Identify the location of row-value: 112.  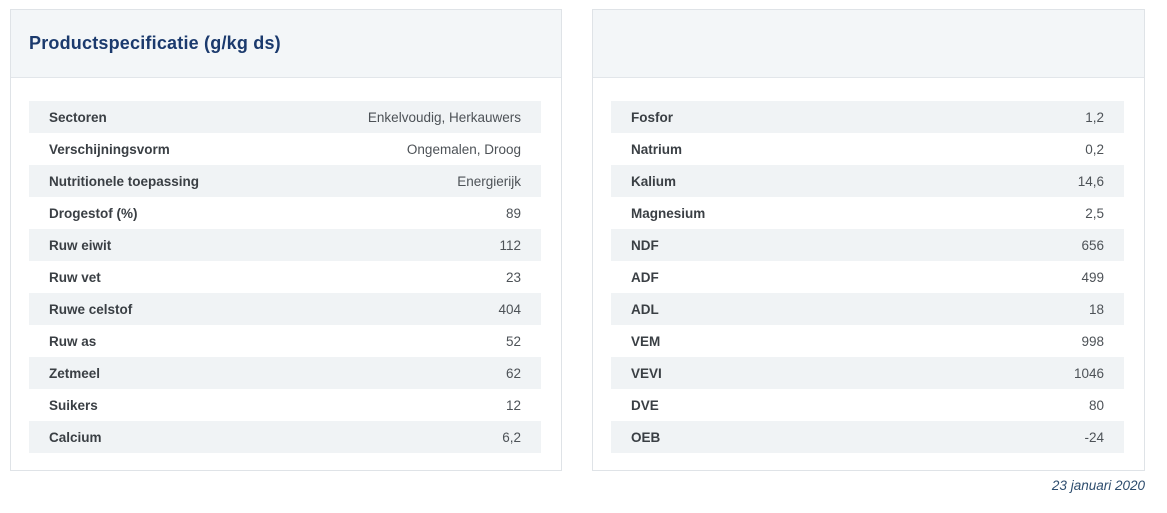
(510, 245).